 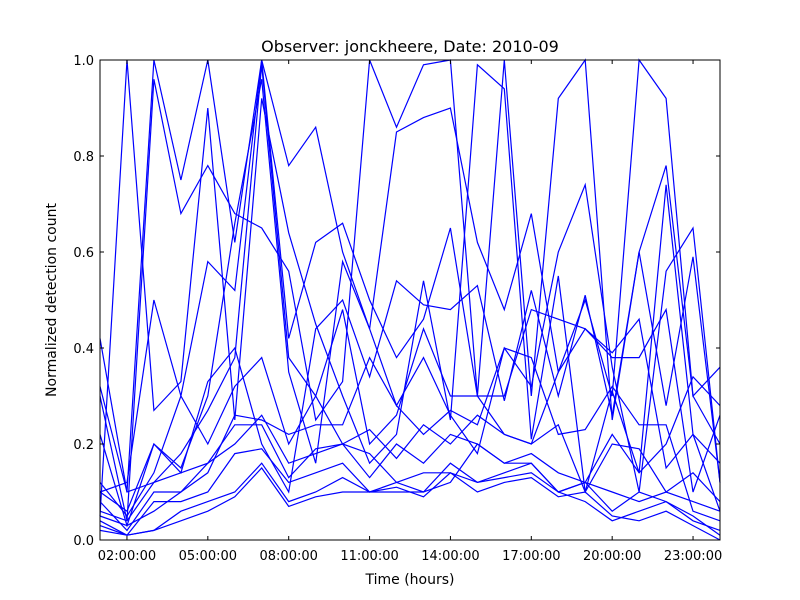 What do you see at coordinates (289, 556) in the screenshot?
I see `x-tick-label: 08:00:00` at bounding box center [289, 556].